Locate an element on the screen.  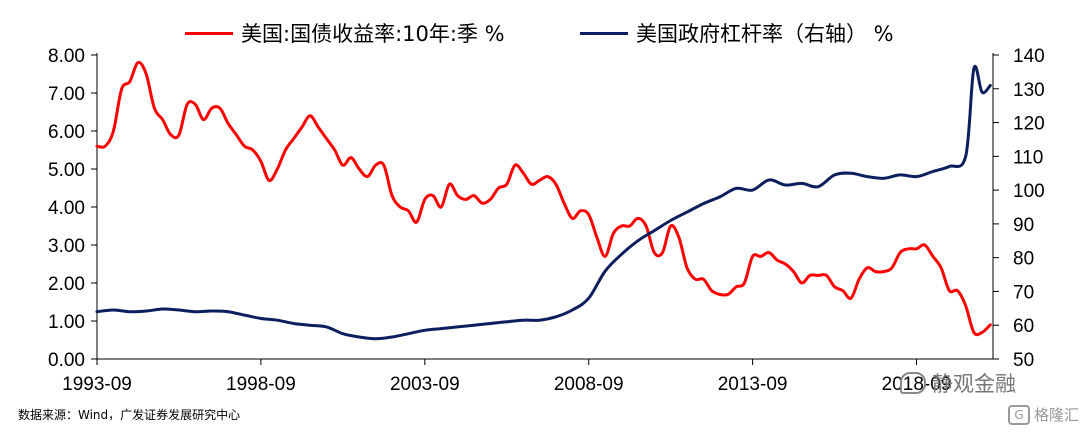
source-caption: 数据来源：Wind，广发证券发展研究中心 is located at coordinates (129, 415).